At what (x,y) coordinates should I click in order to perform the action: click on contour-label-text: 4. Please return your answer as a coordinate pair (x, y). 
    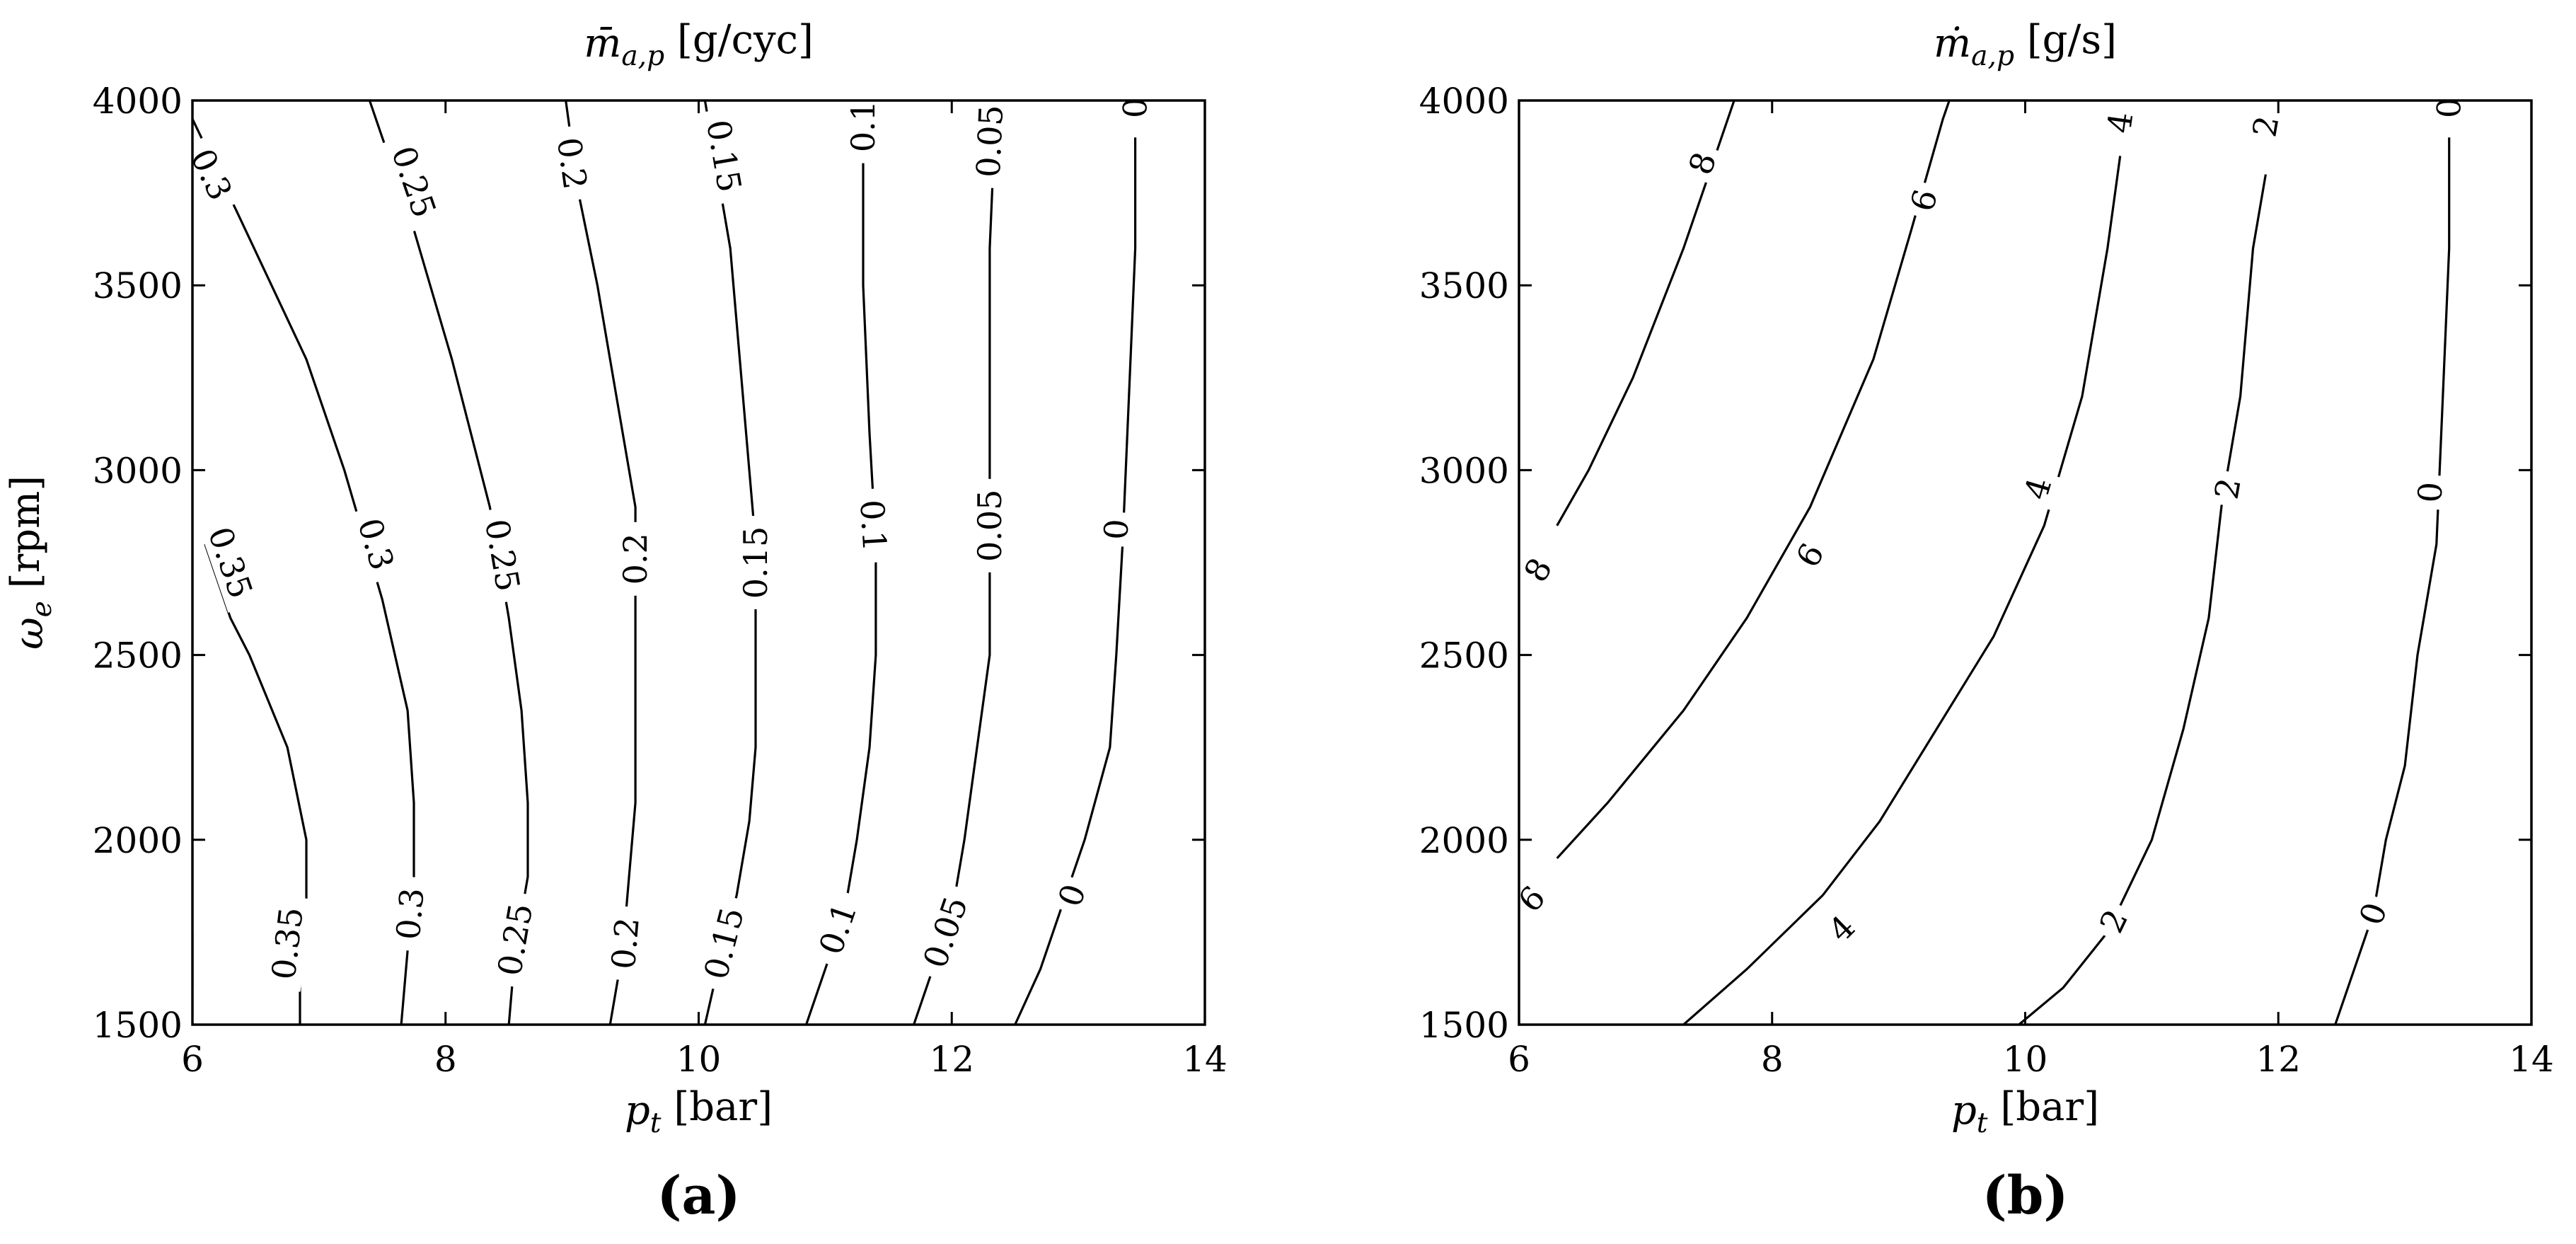
    Looking at the image, I should click on (2120, 122).